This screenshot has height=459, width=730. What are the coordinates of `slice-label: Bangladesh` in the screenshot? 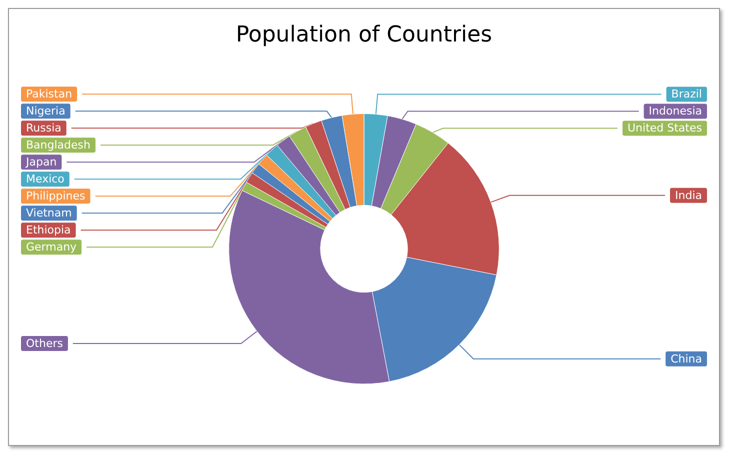 It's located at (58, 145).